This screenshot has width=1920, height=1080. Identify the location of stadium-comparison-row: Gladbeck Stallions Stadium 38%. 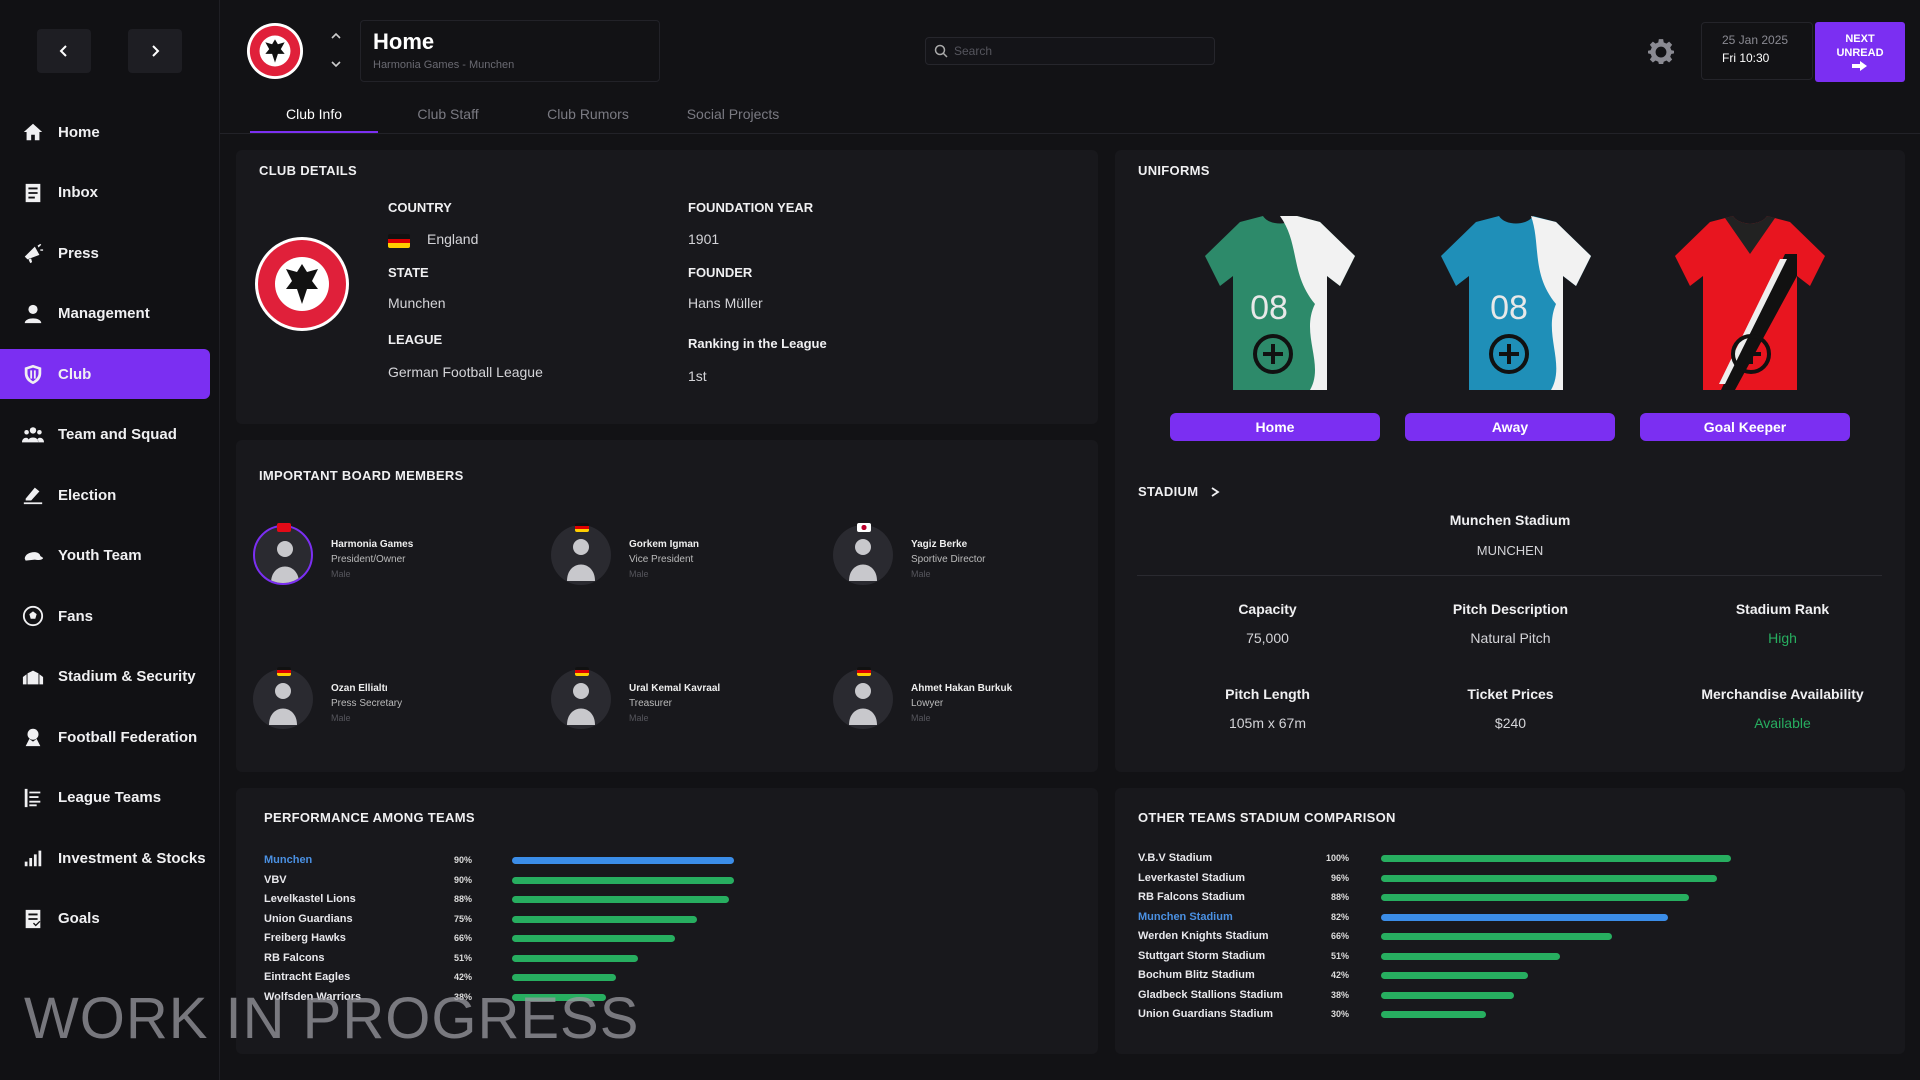
(1488, 995).